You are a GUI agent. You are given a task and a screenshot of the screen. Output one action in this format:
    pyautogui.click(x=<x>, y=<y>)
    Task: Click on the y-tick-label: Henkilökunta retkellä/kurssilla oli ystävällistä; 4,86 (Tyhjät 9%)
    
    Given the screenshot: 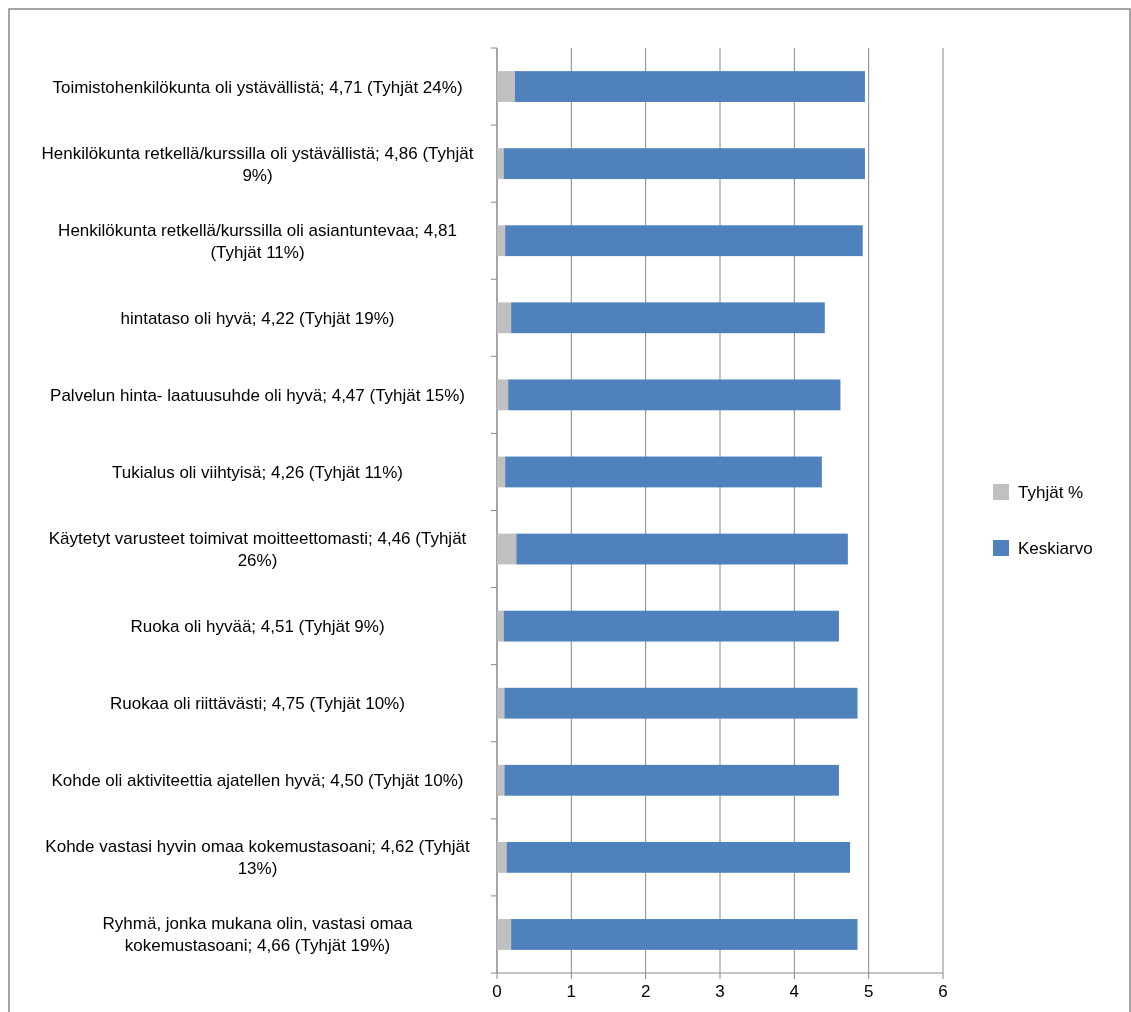 What is the action you would take?
    pyautogui.click(x=257, y=164)
    